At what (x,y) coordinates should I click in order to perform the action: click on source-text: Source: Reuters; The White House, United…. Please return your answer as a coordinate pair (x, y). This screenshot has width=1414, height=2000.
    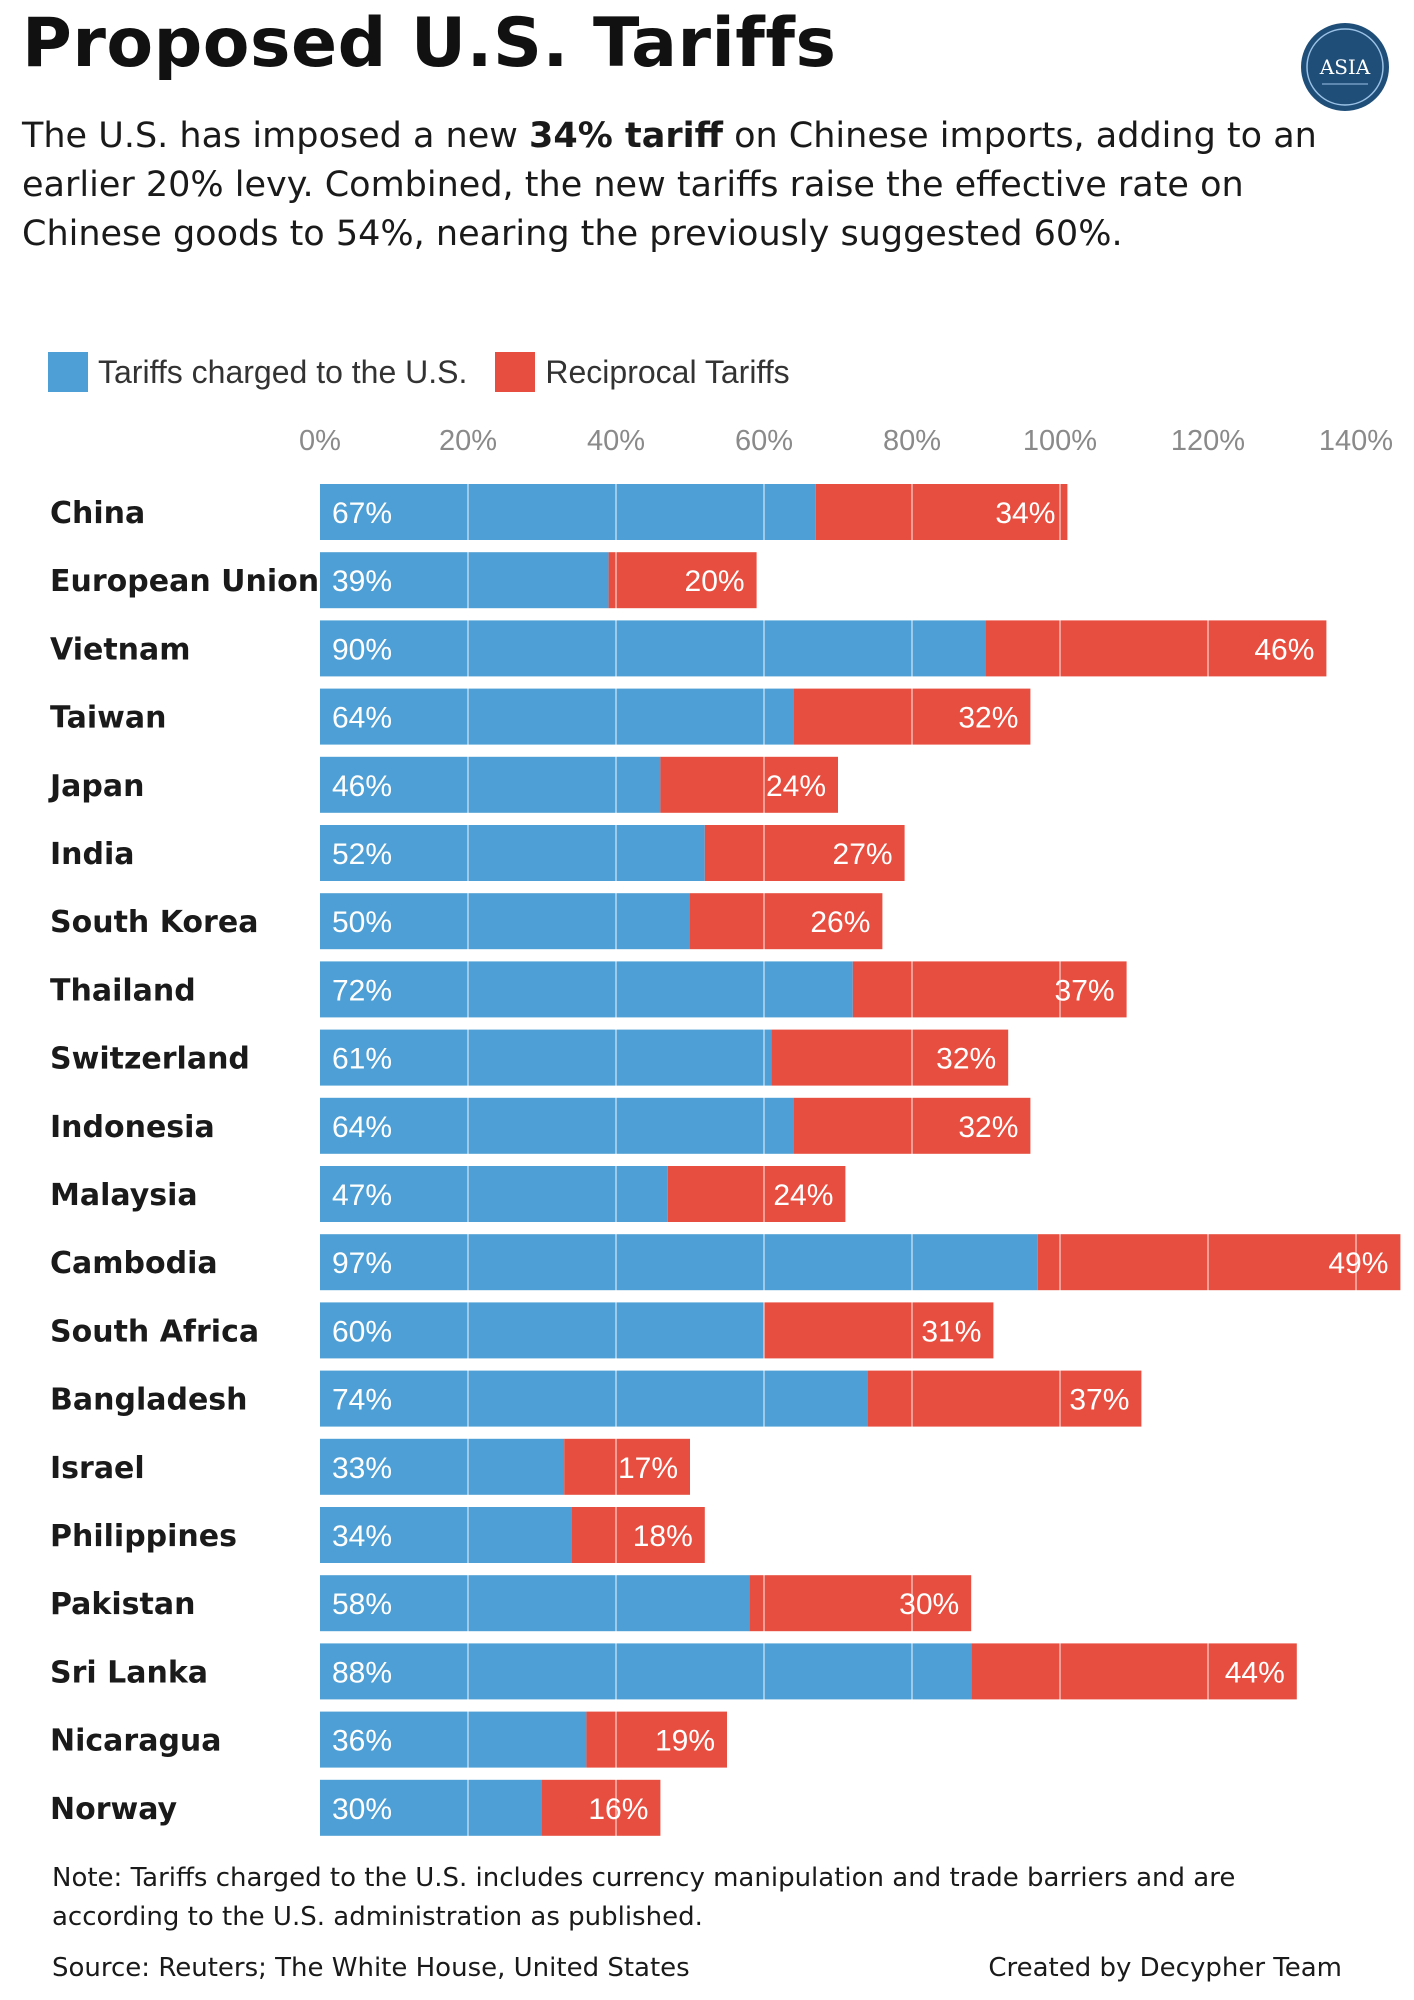
    Looking at the image, I should click on (371, 1968).